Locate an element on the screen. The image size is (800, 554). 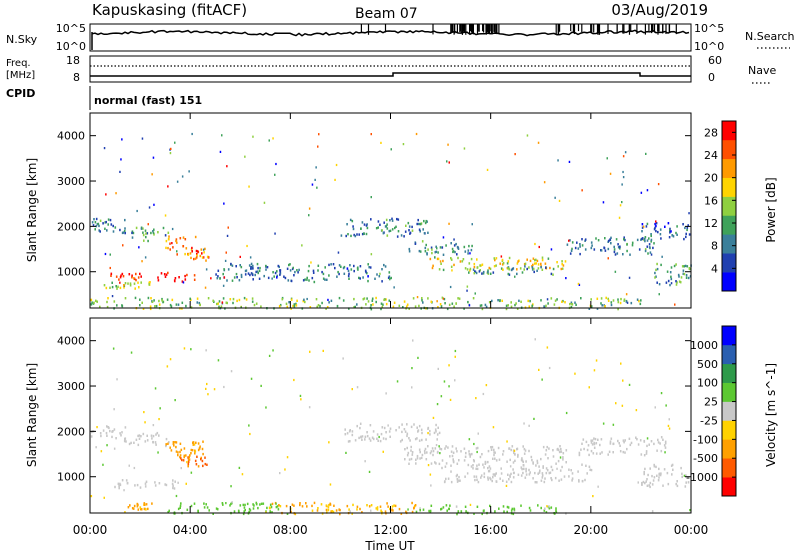
y-tick-label: 3000 is located at coordinates (71, 386).